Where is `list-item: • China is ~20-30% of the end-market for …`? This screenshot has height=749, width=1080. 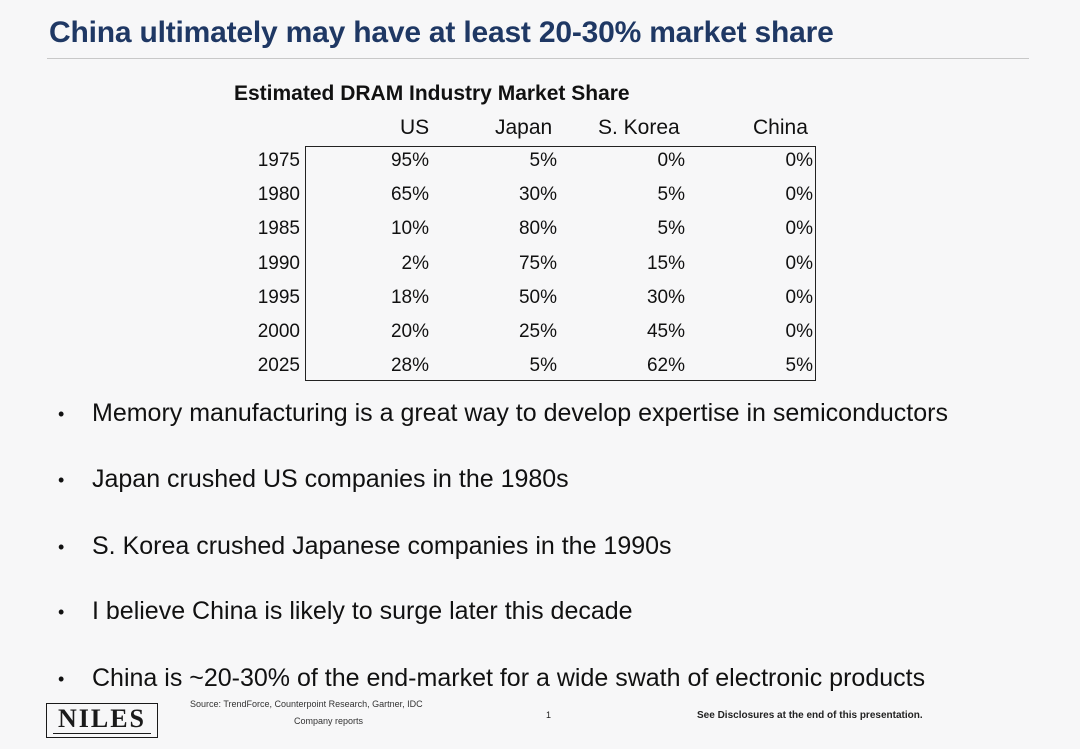
list-item: • China is ~20-30% of the end-market for … is located at coordinates (491, 678).